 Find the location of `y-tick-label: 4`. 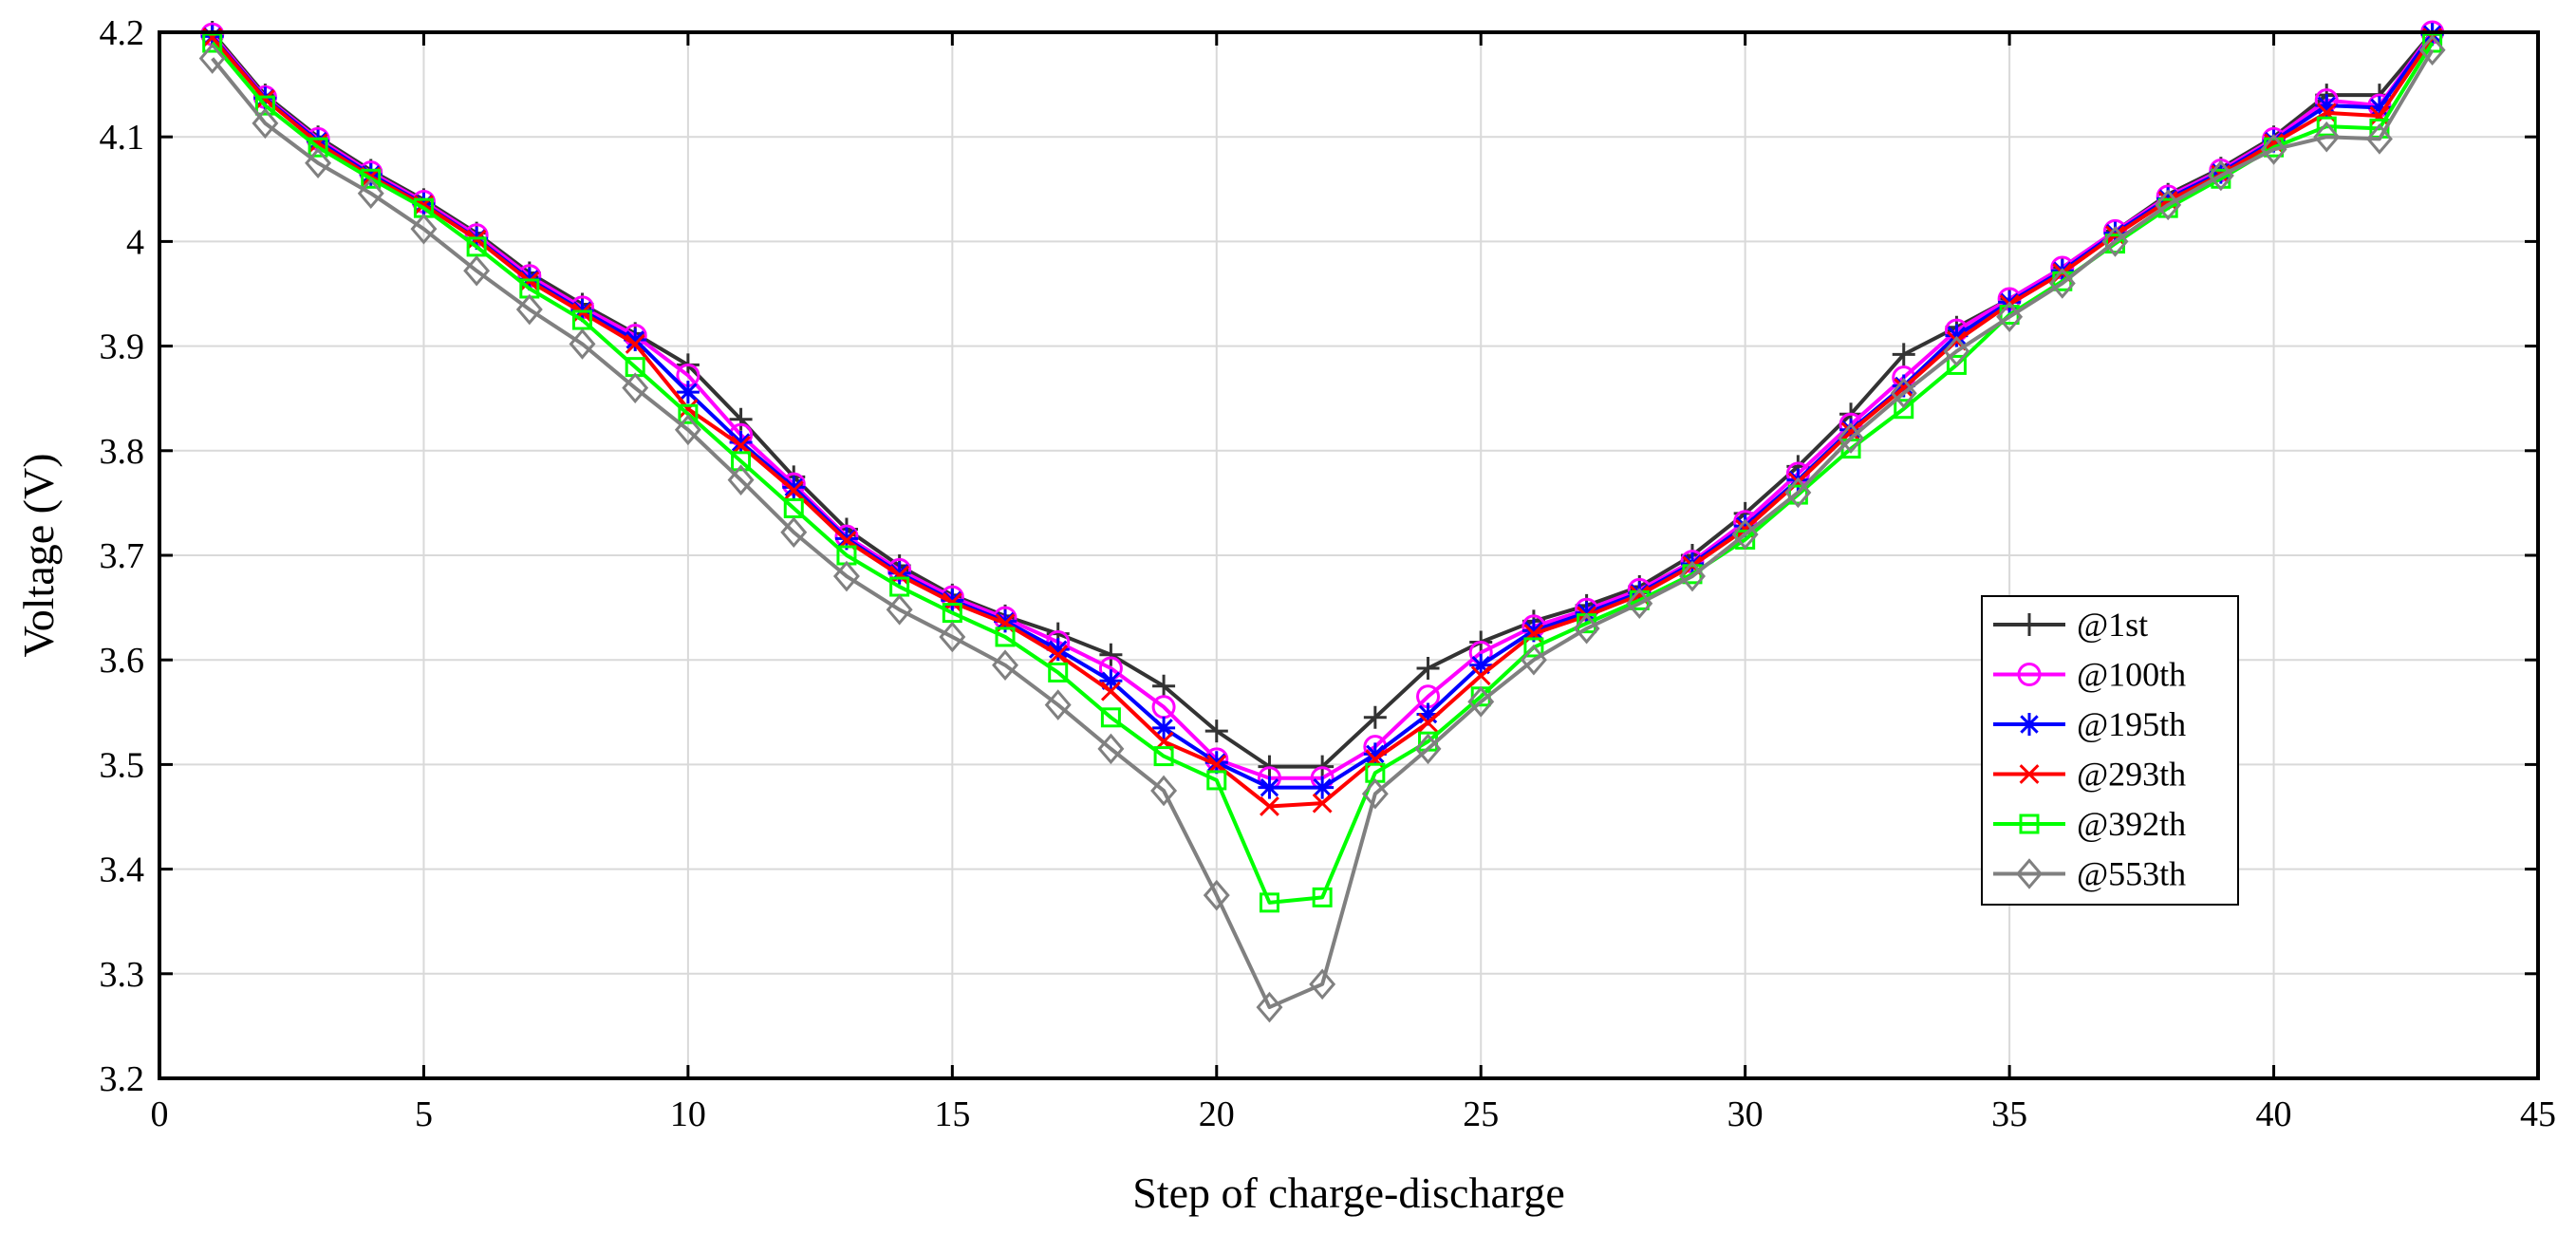

y-tick-label: 4 is located at coordinates (135, 242).